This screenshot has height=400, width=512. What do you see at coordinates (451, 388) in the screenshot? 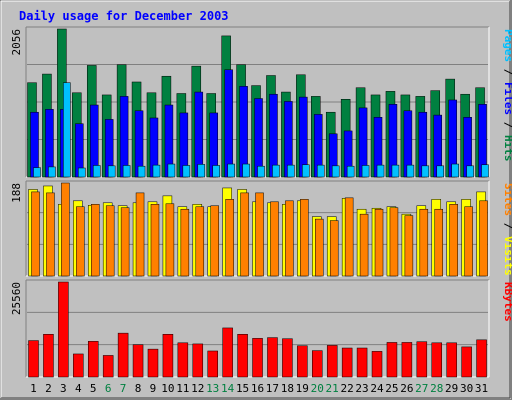
I see `day-label: 29` at bounding box center [451, 388].